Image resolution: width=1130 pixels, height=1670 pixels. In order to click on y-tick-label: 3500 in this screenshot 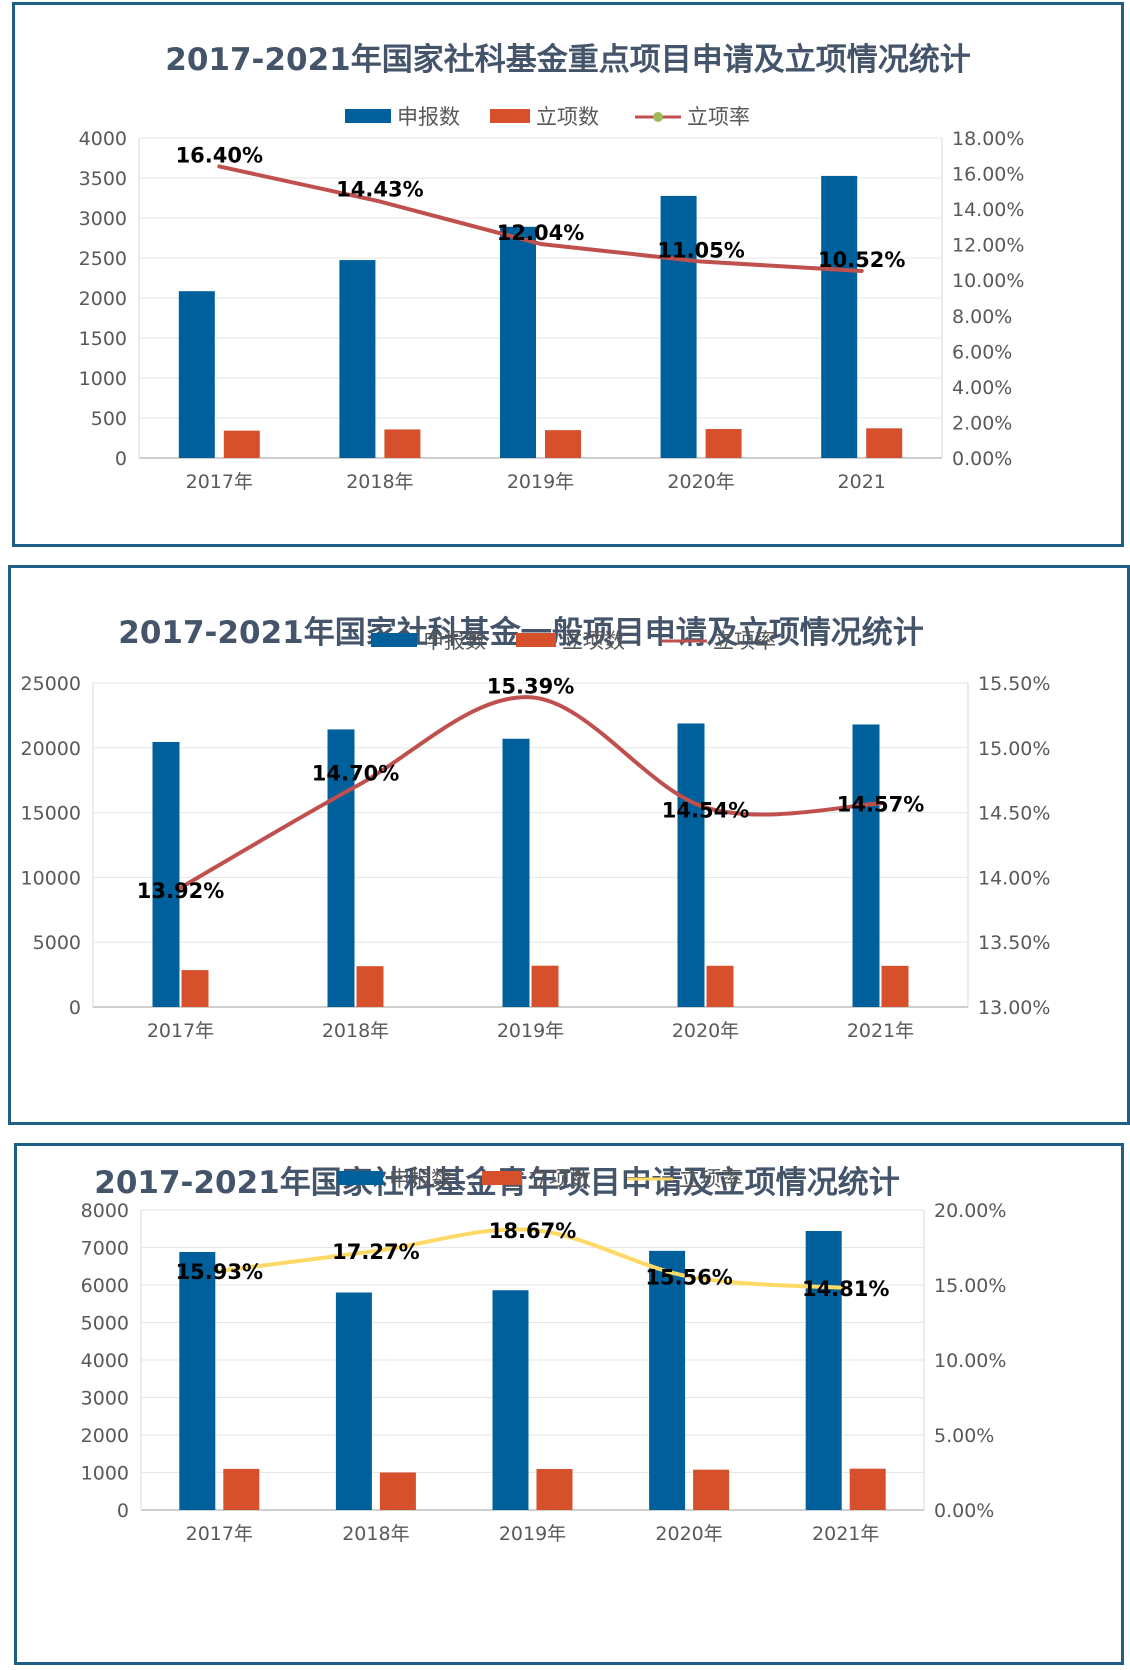, I will do `click(103, 179)`.